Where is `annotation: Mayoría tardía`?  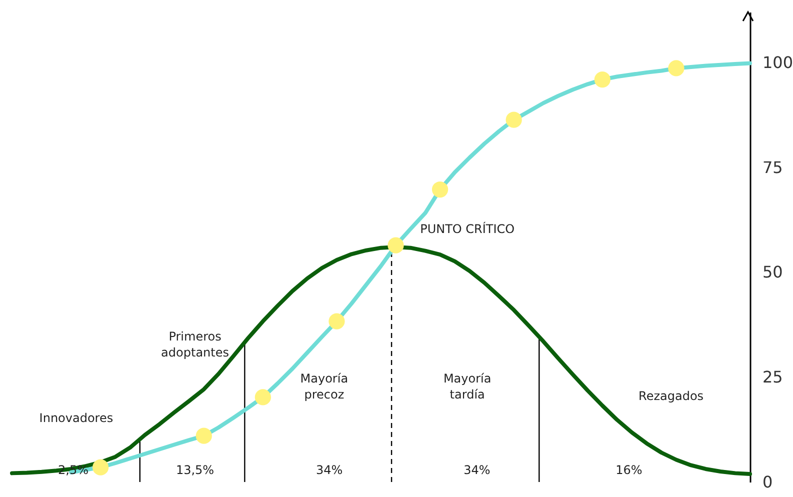 annotation: Mayoría tardía is located at coordinates (467, 386).